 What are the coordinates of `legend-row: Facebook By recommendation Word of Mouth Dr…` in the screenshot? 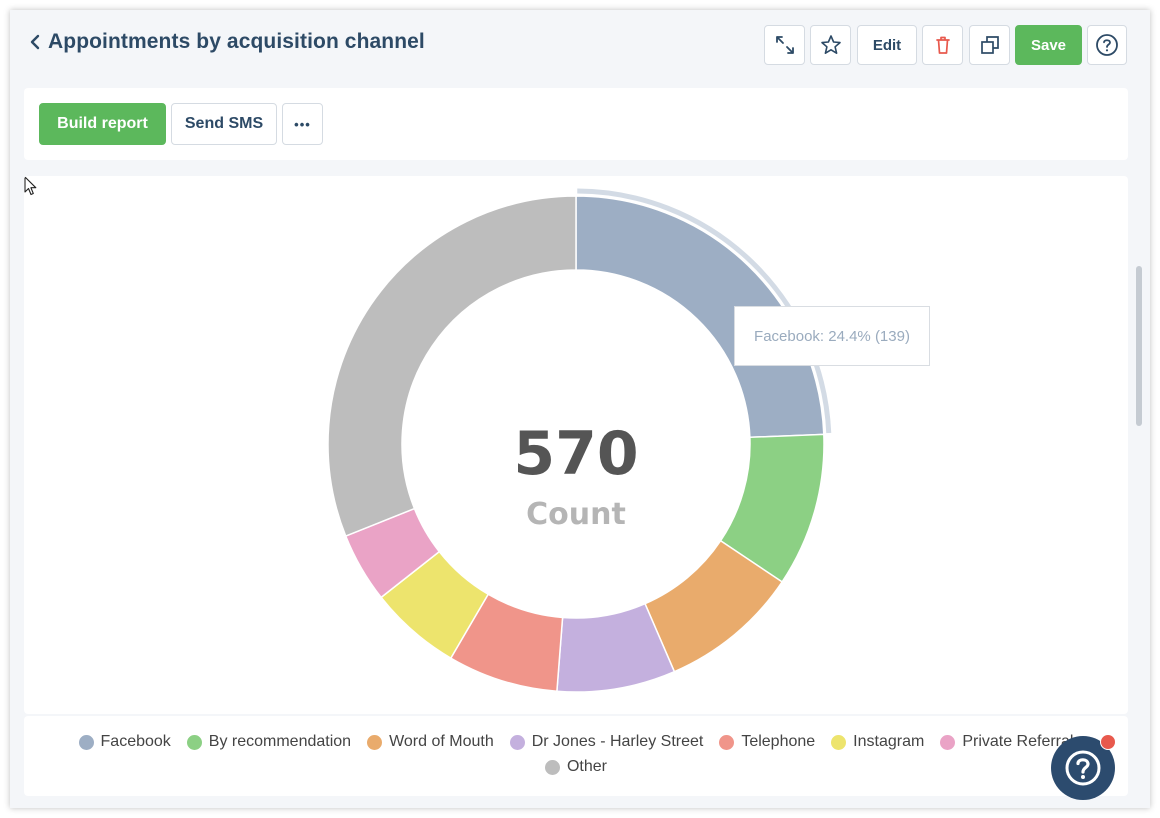 It's located at (576, 742).